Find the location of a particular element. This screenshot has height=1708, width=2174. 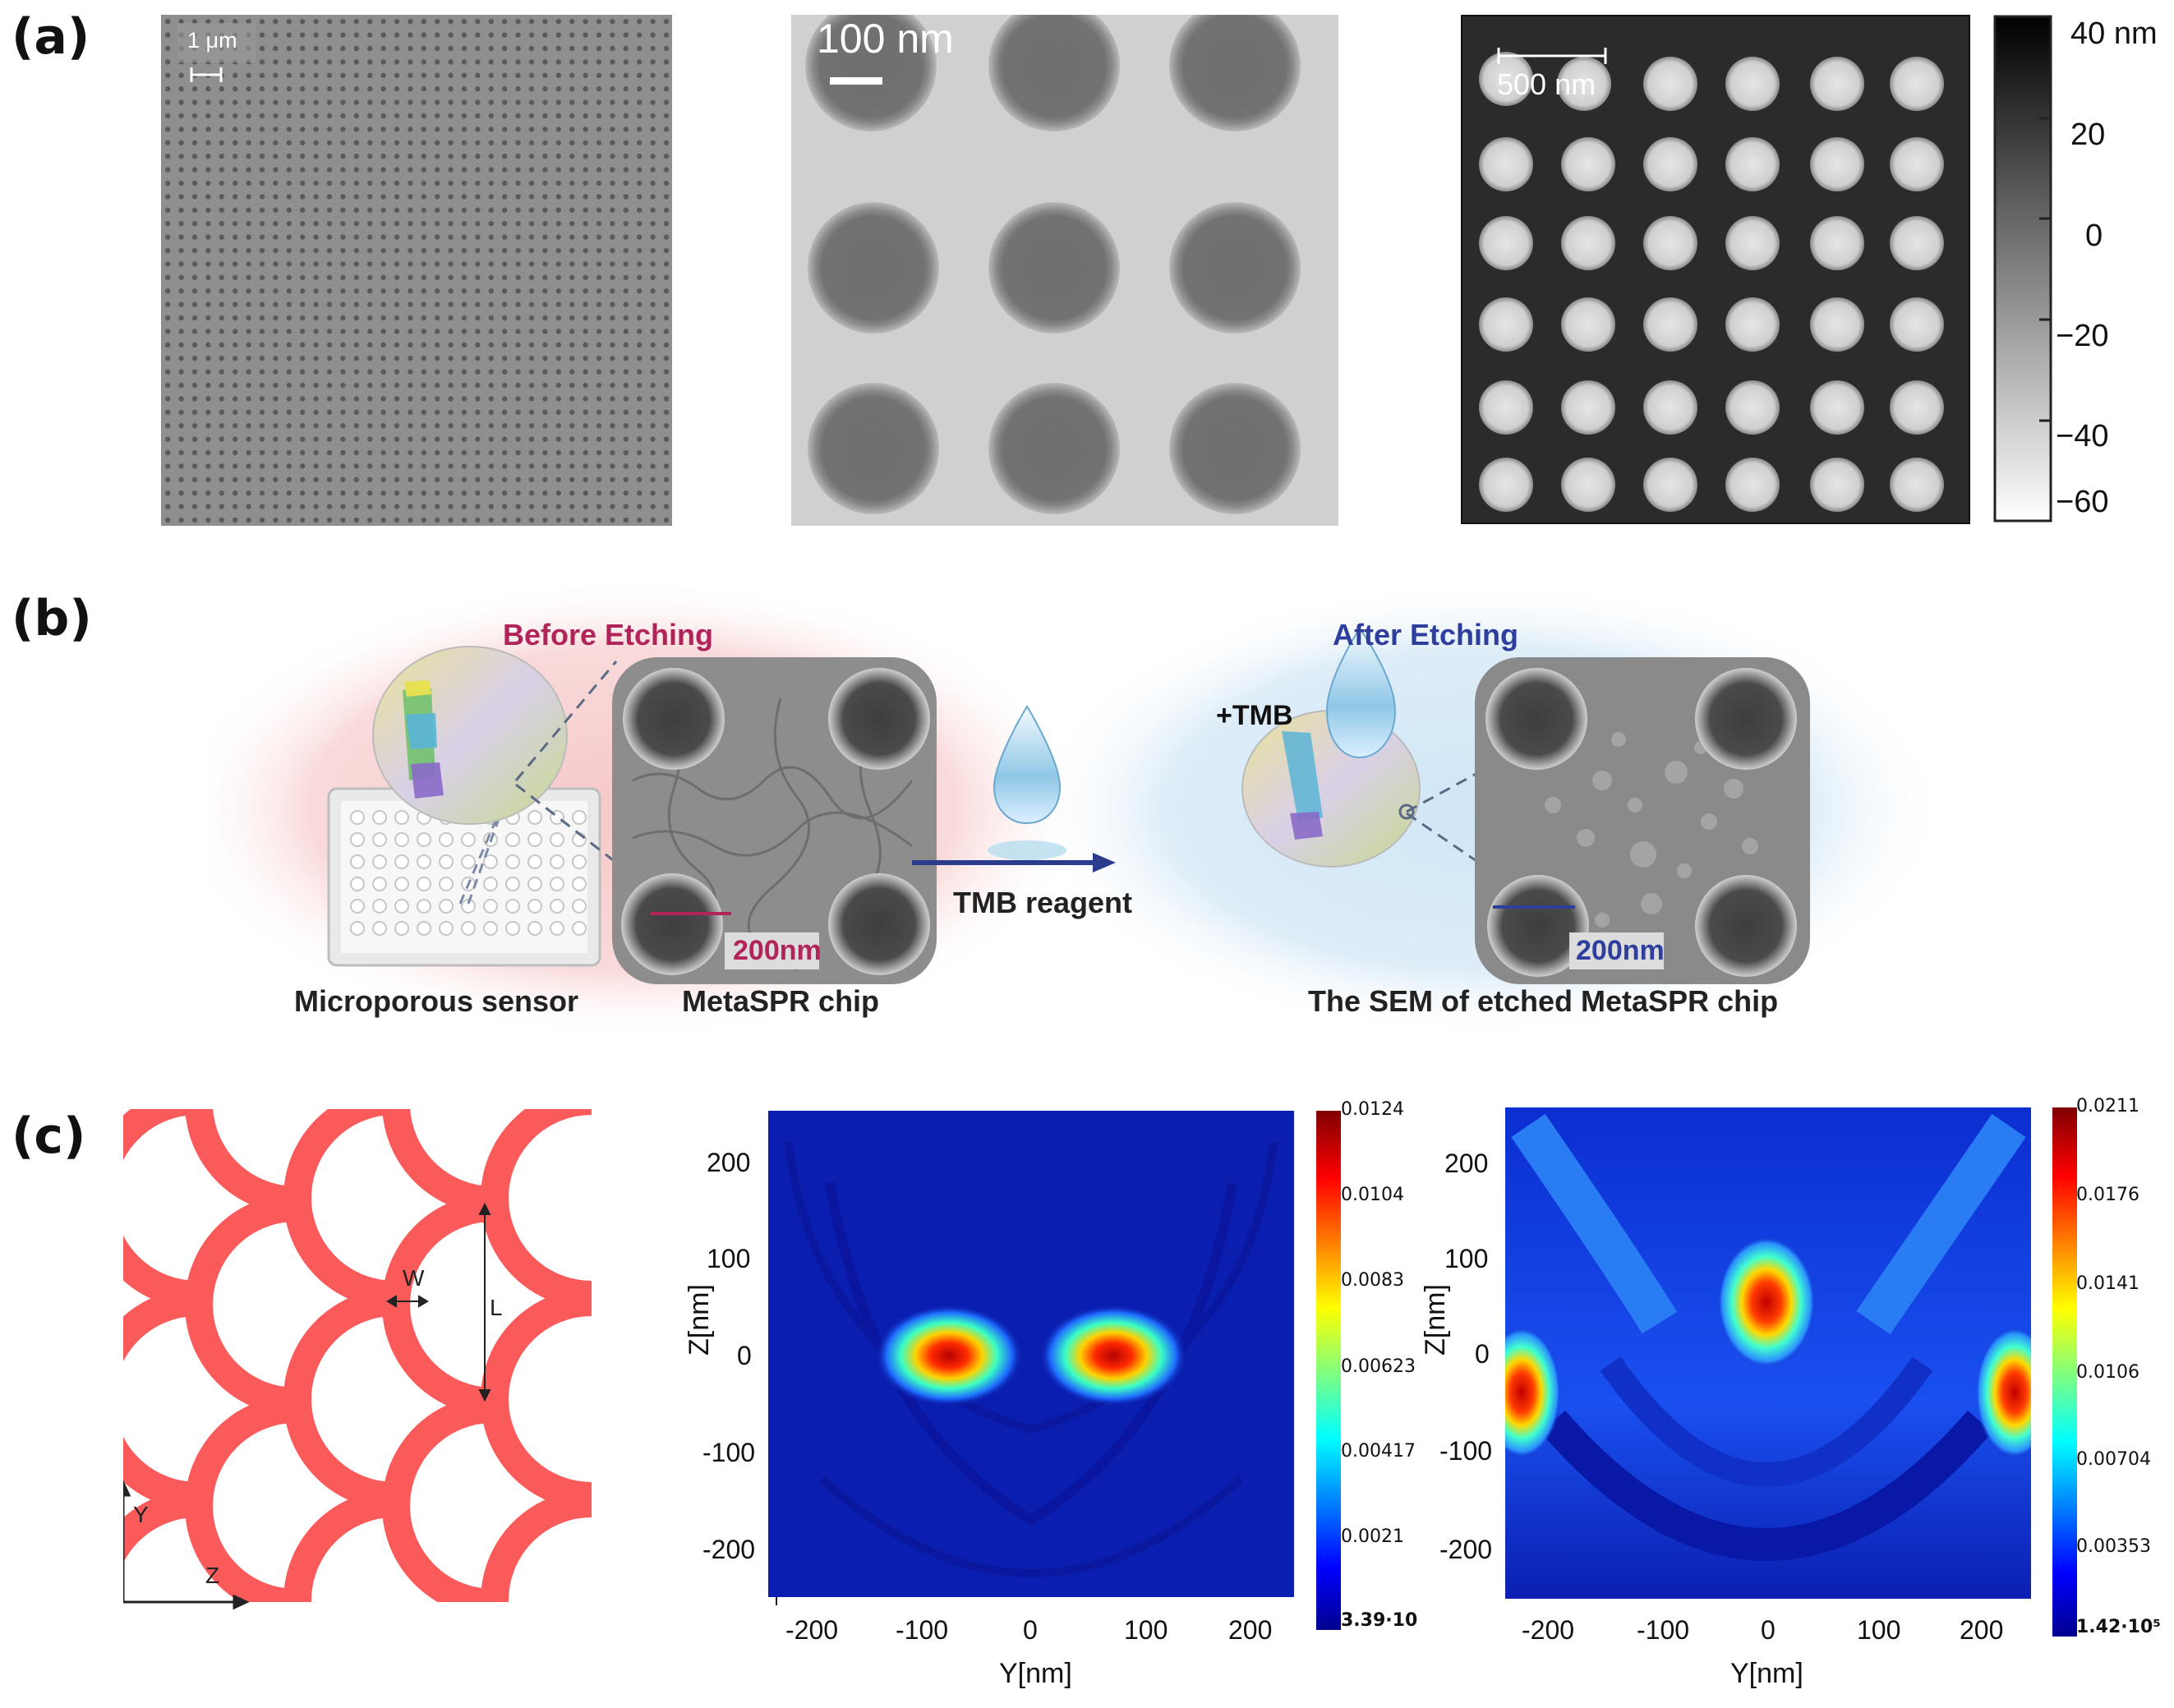

crescent-array-schematic is located at coordinates (357, 1359).